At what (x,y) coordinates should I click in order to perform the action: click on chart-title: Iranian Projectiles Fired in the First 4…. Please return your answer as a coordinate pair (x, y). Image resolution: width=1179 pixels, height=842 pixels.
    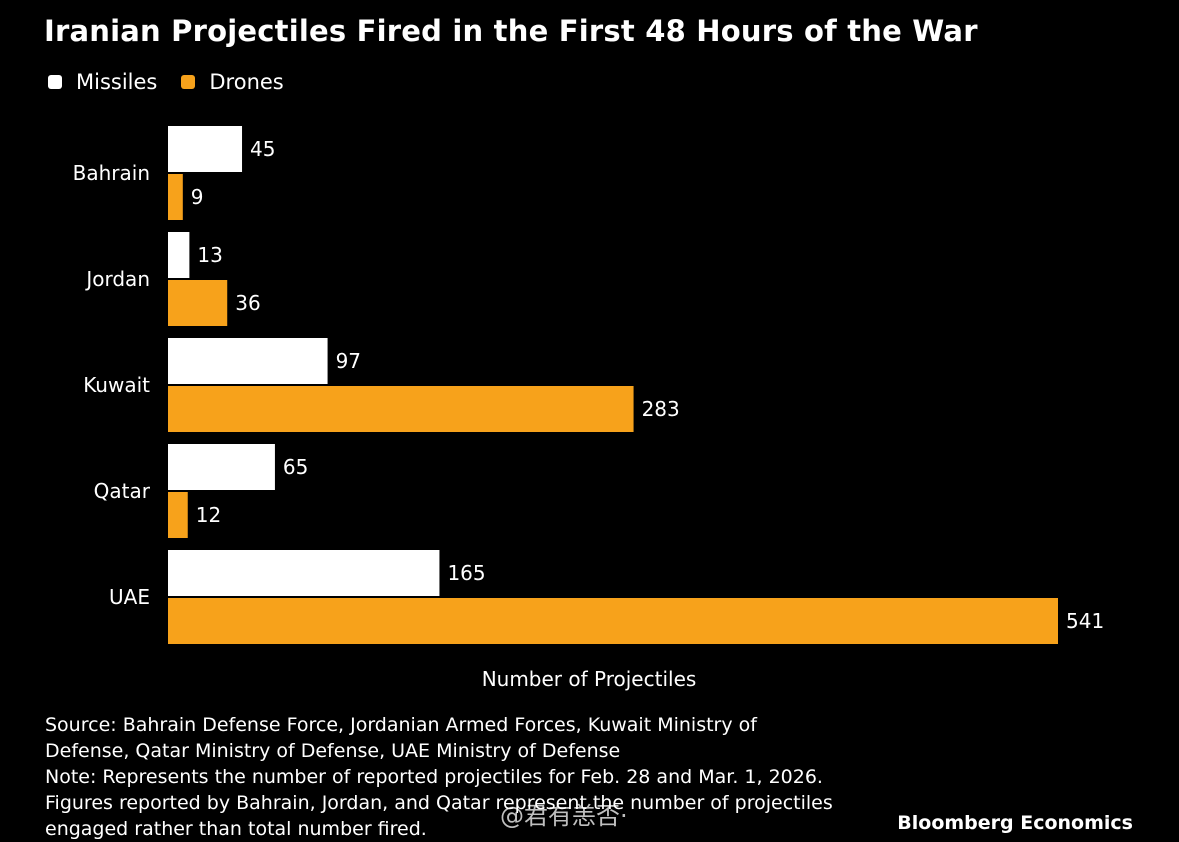
    Looking at the image, I should click on (511, 31).